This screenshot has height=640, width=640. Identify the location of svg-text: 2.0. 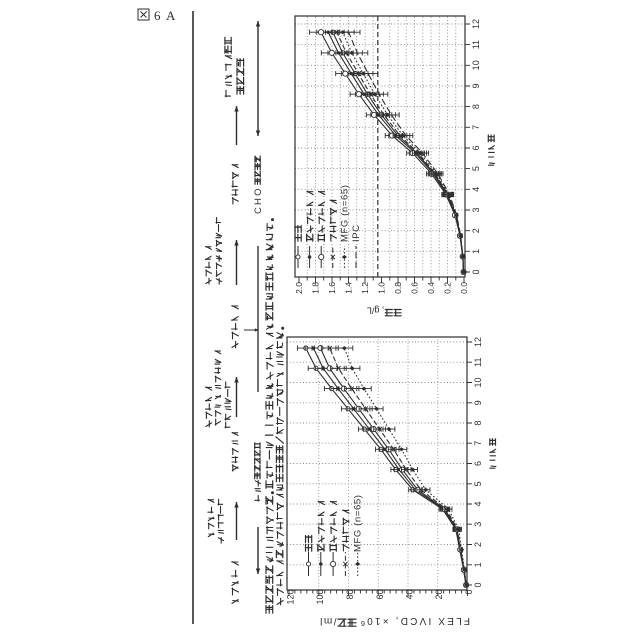
(299, 288).